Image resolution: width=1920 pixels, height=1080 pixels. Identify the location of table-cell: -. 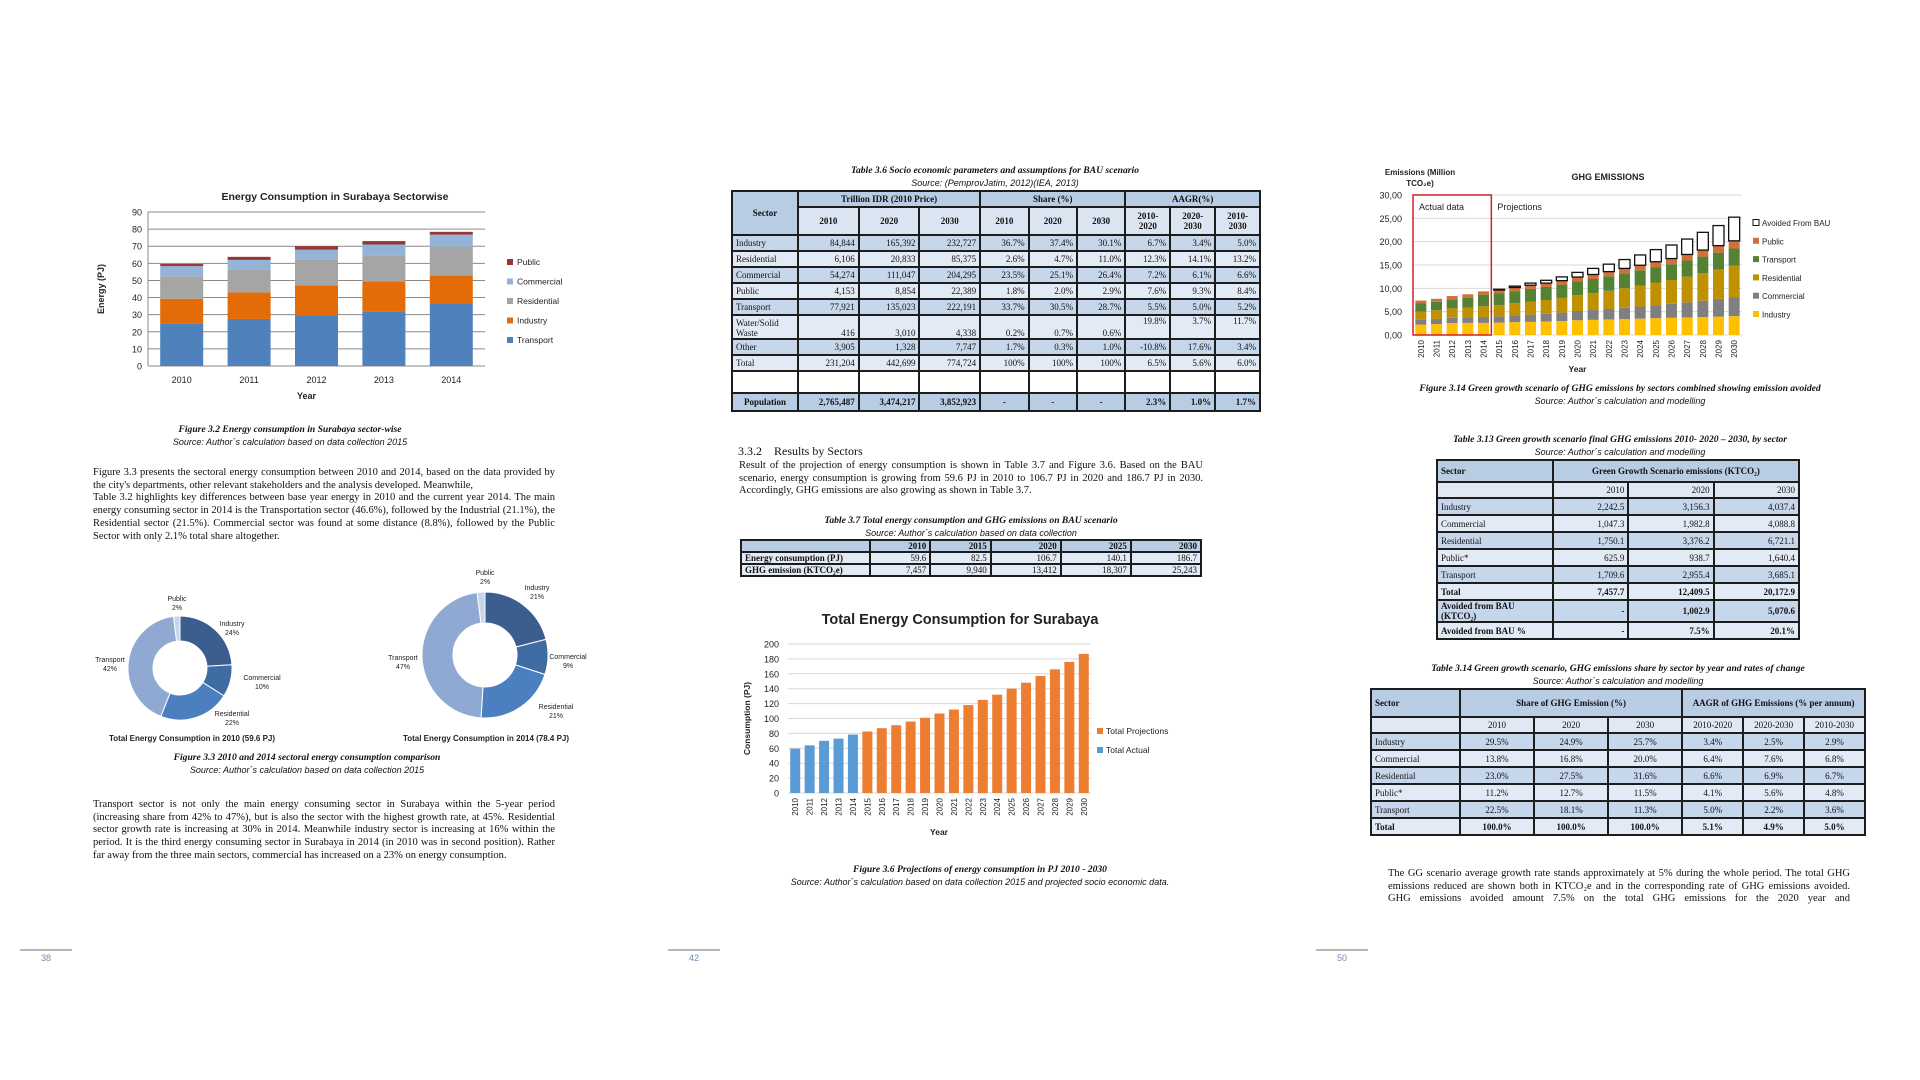
(1101, 402).